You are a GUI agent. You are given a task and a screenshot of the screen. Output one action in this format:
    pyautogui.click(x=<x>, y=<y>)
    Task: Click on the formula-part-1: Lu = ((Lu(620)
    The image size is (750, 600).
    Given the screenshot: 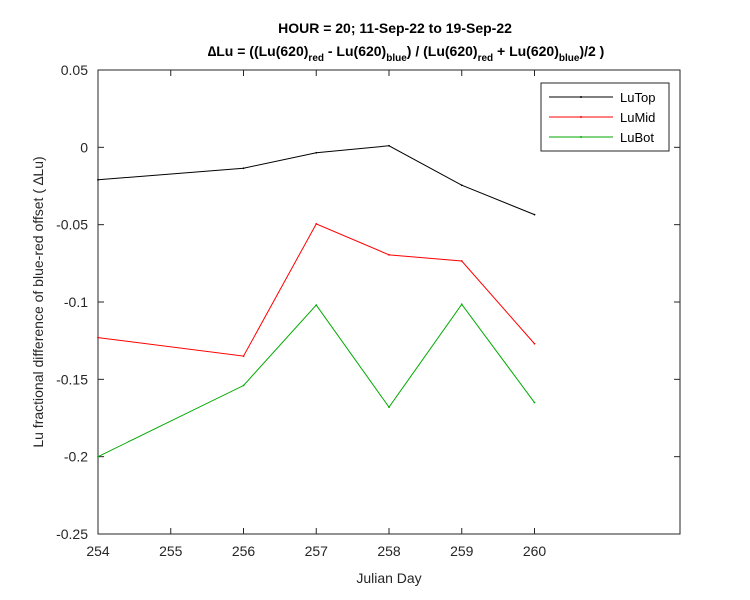 What is the action you would take?
    pyautogui.click(x=262, y=51)
    